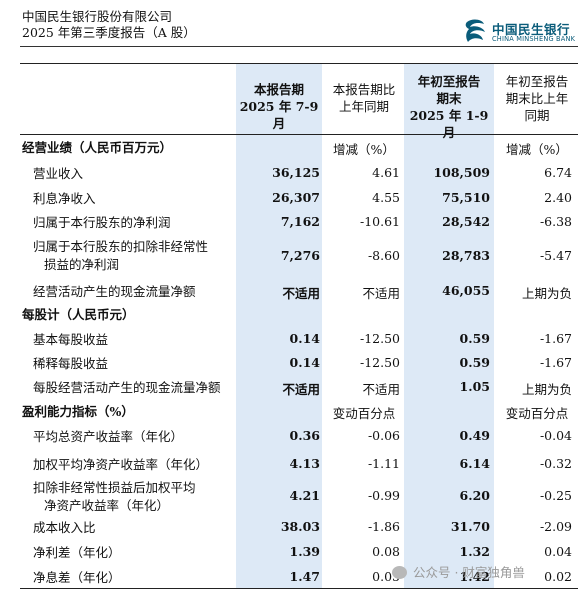 The height and width of the screenshot is (595, 584). I want to click on col-header-current-yoy: 本报告期比 上年同期, so click(364, 98).